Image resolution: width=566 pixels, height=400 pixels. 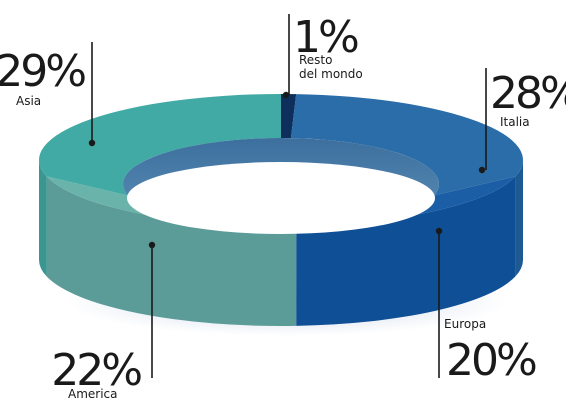 I want to click on category-label-resto-del-mondo-line-2: del mondo, so click(x=331, y=74).